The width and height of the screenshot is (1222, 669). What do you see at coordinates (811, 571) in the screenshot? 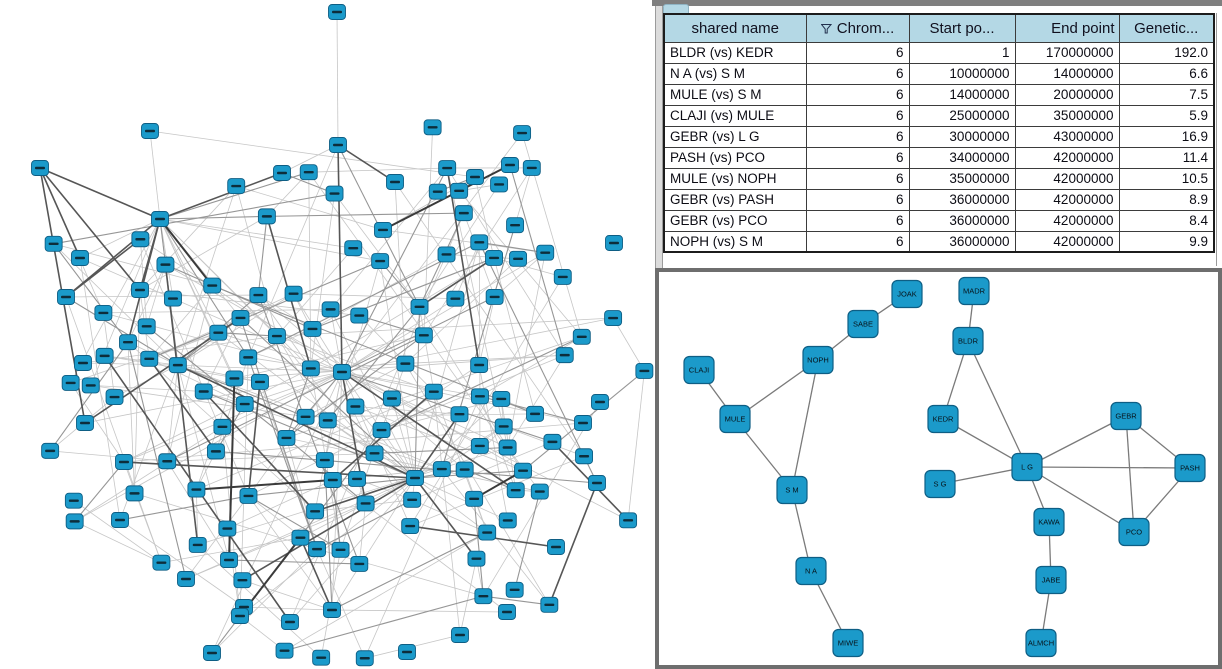
I see `sub-network-node-NA: N A` at bounding box center [811, 571].